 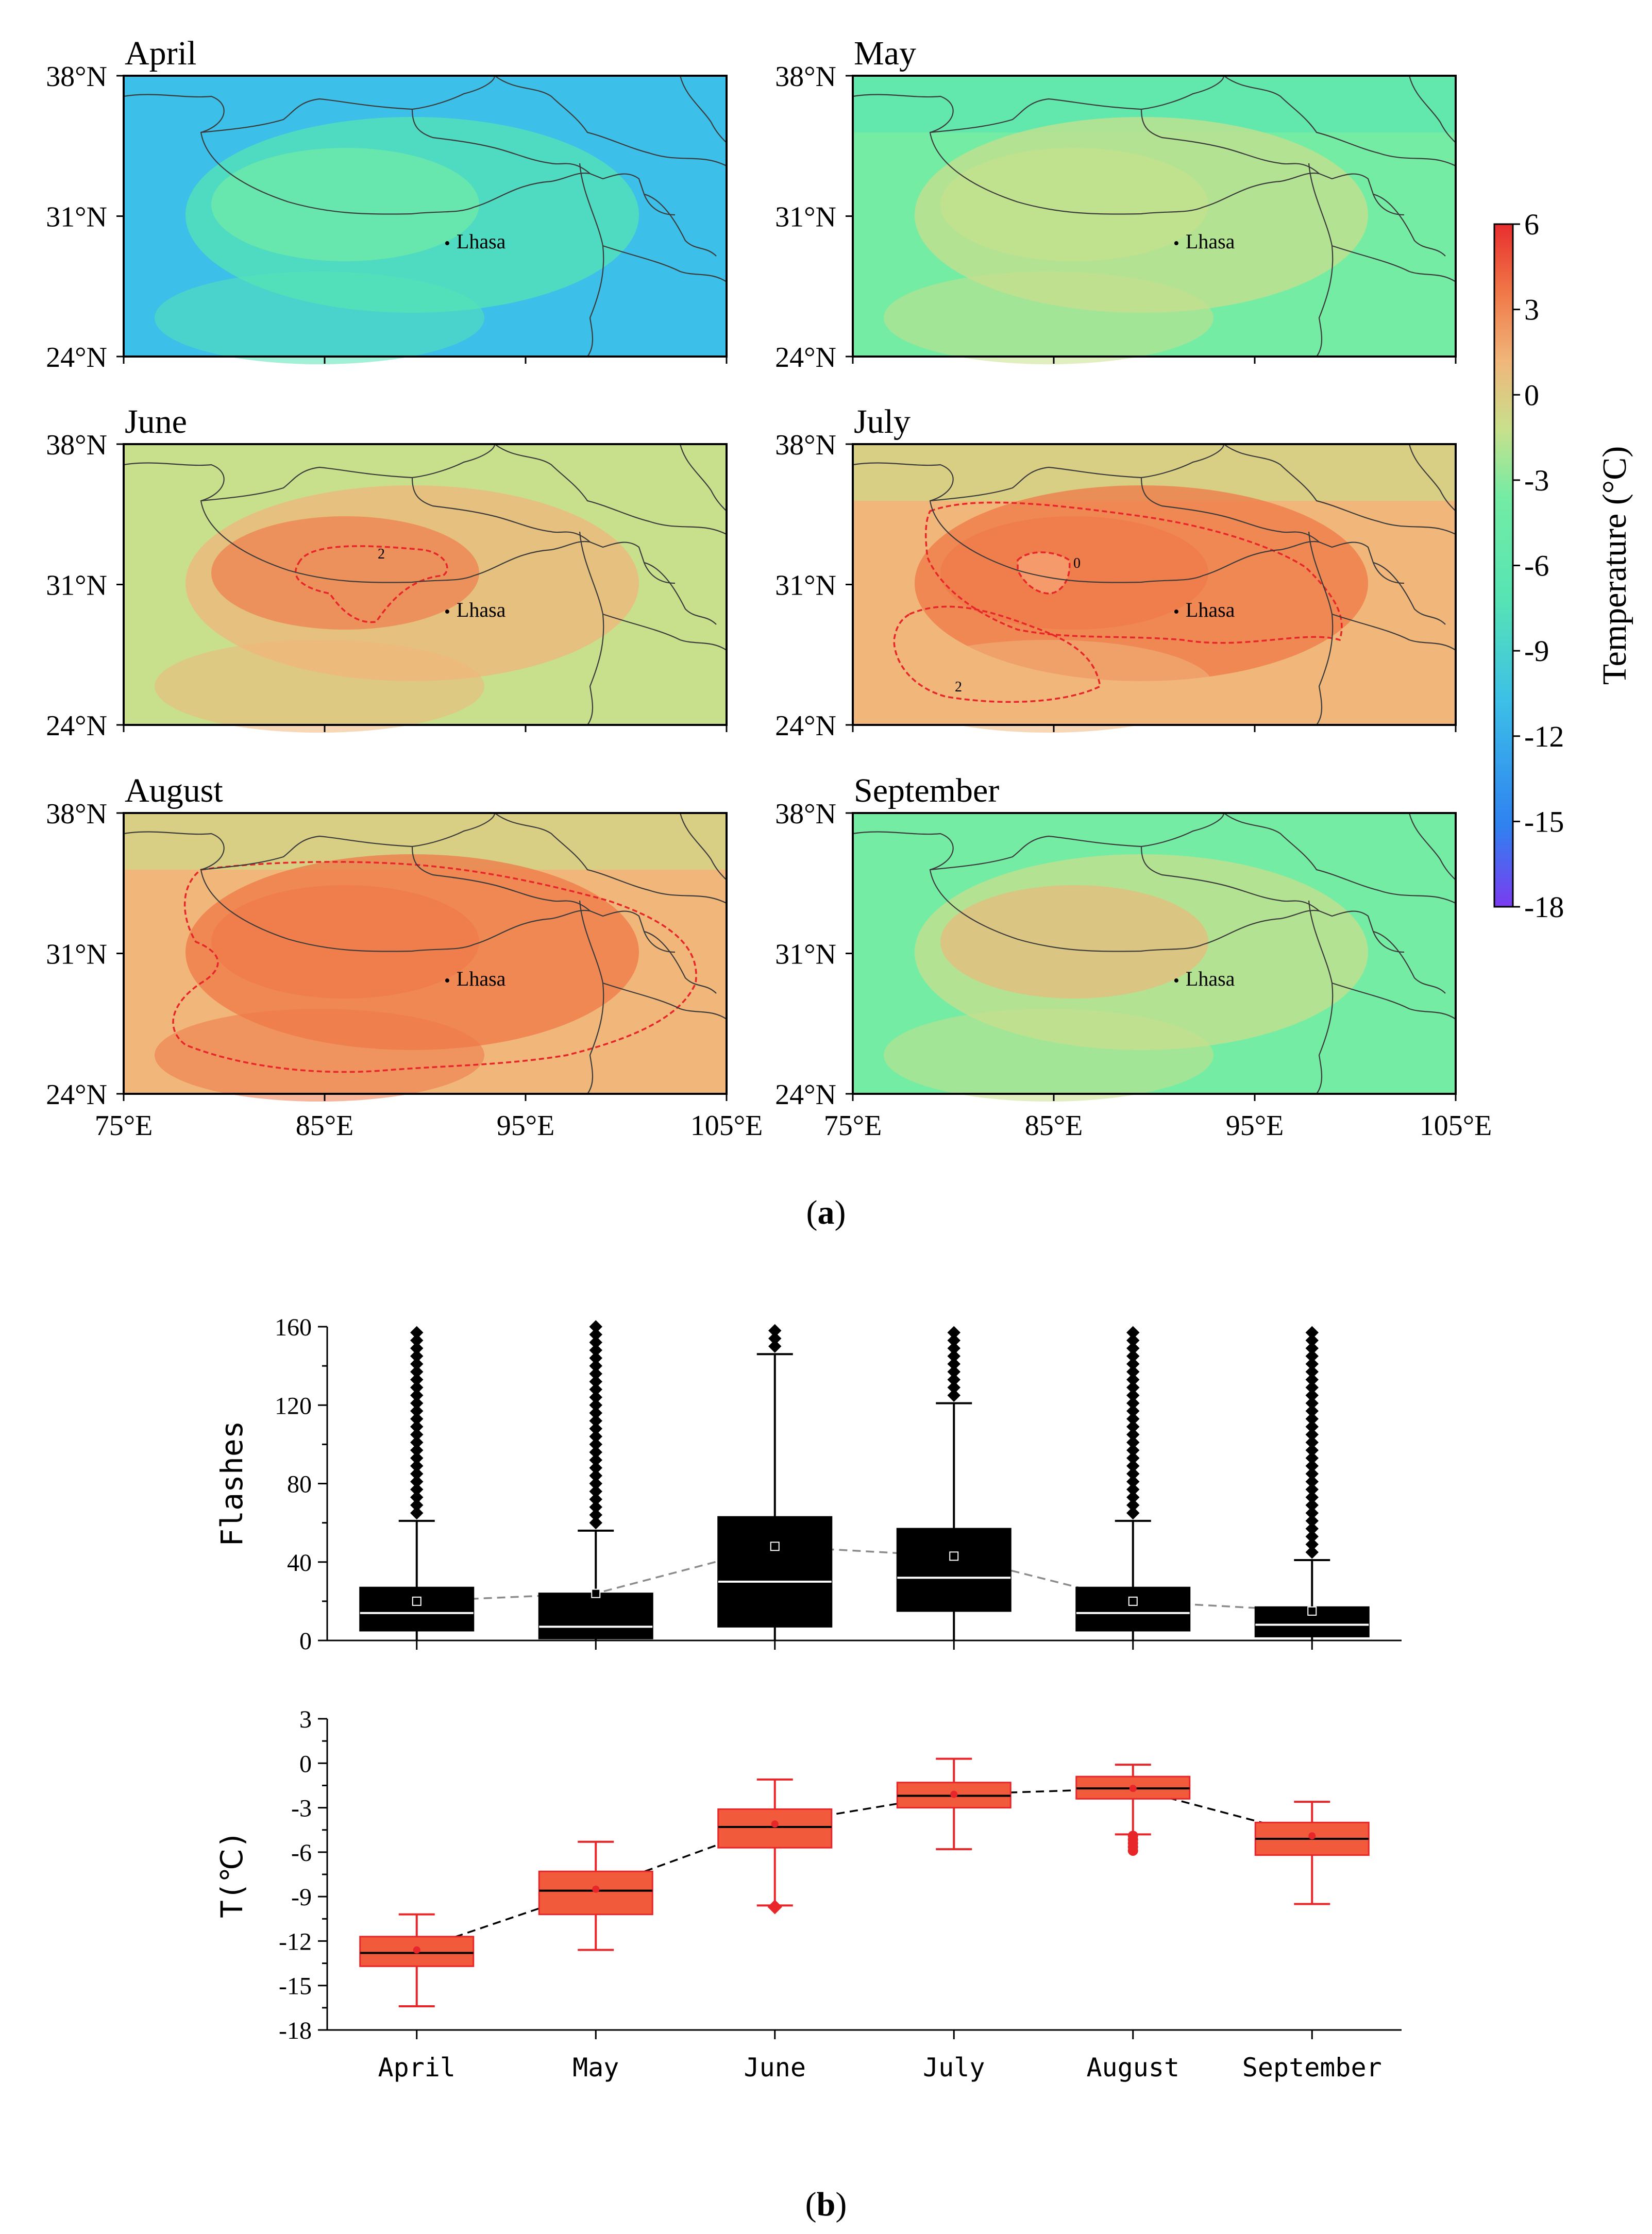 What do you see at coordinates (417, 1609) in the screenshot?
I see `box-april` at bounding box center [417, 1609].